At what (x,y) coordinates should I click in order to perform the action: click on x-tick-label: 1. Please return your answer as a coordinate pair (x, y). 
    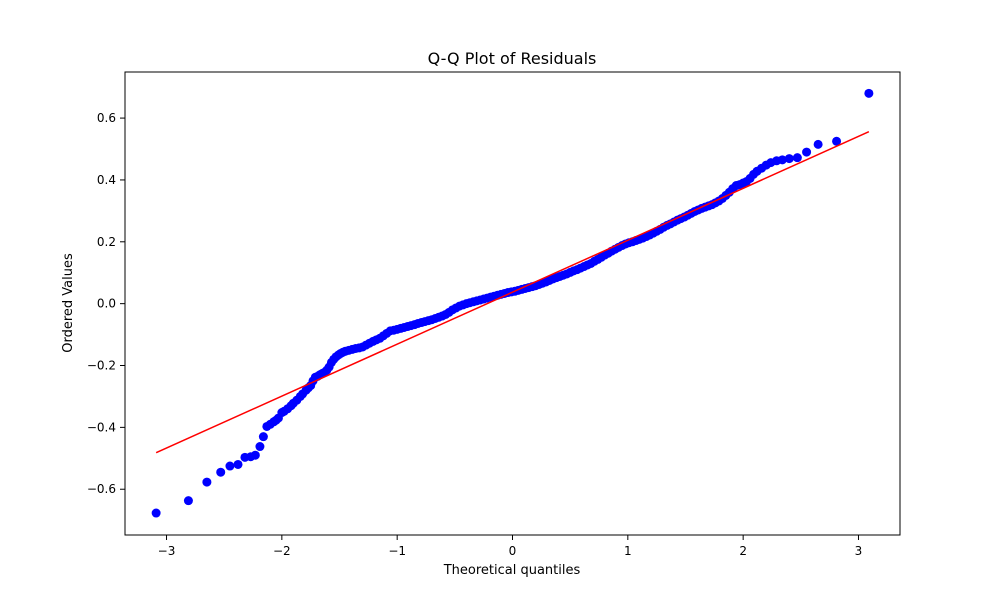
    Looking at the image, I should click on (628, 551).